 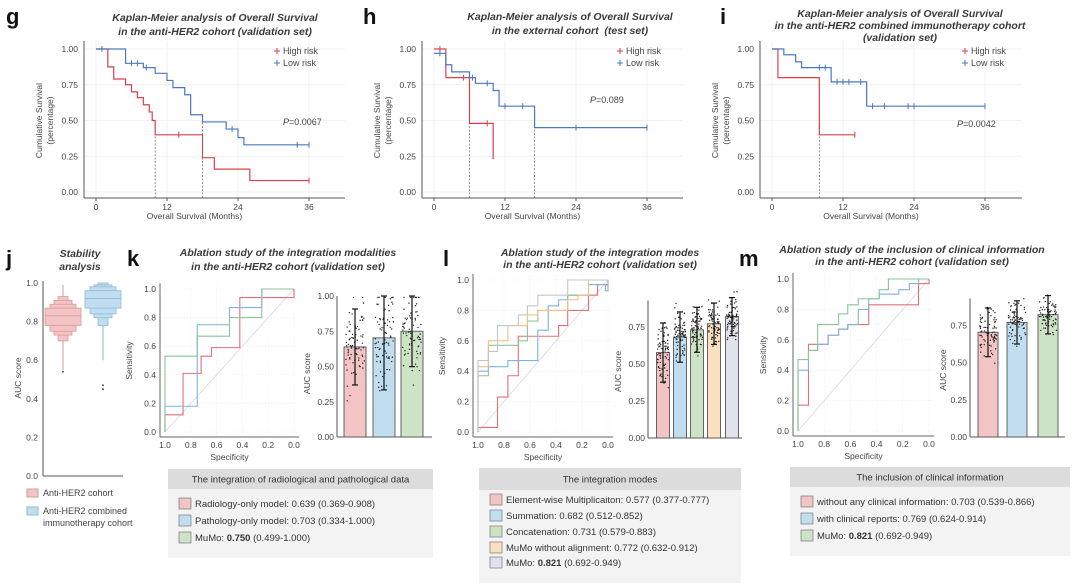 I want to click on roc-x-tick-label: 0.8, so click(x=824, y=444).